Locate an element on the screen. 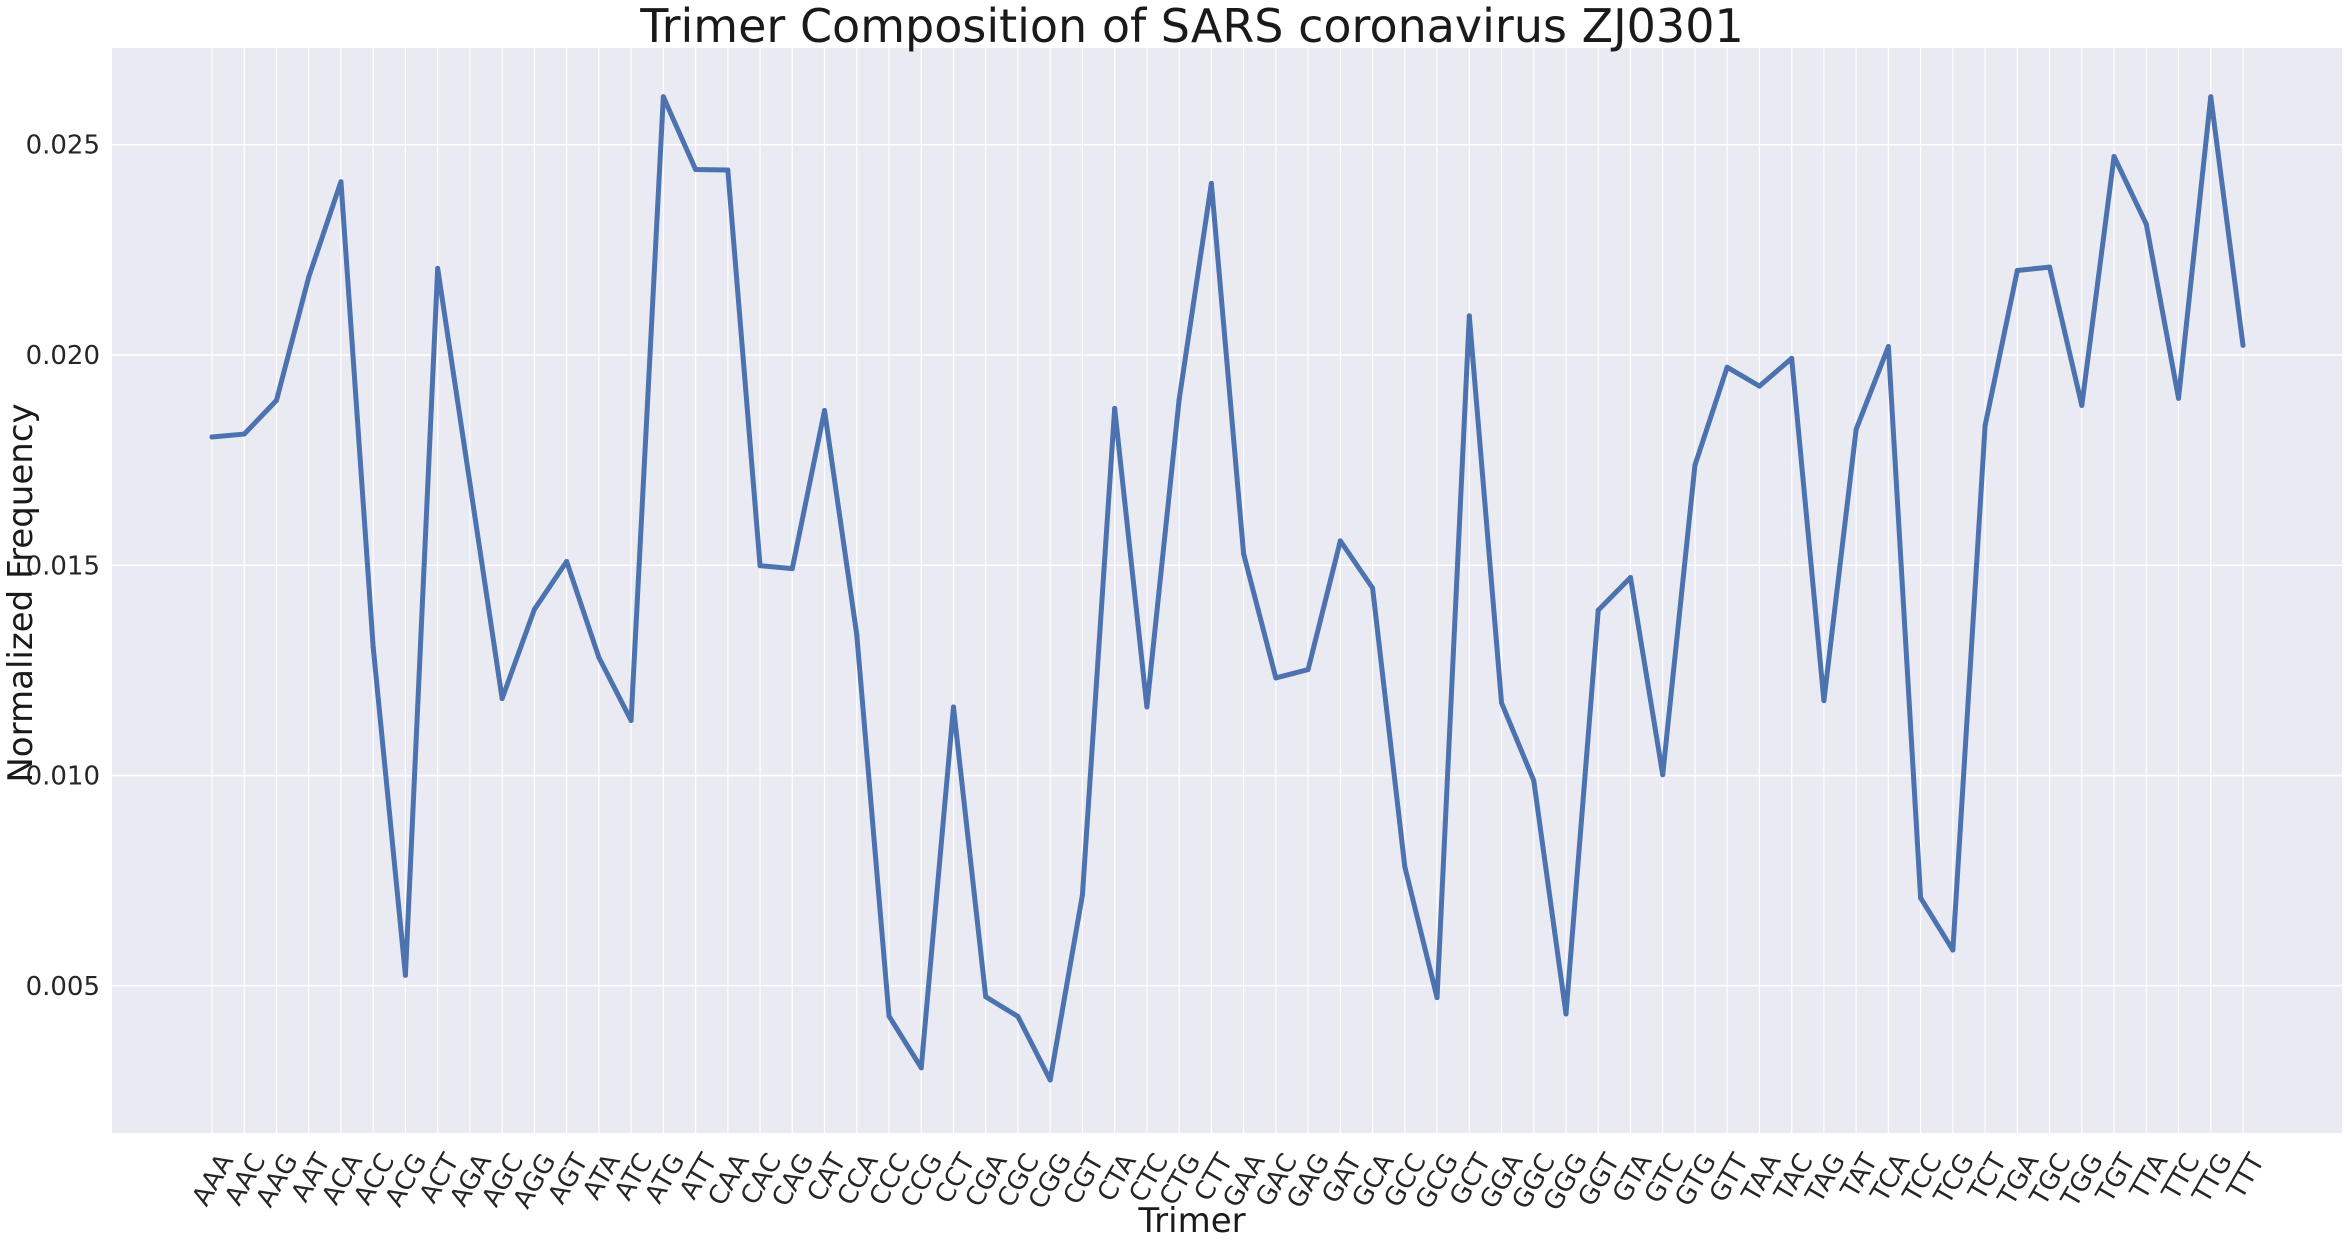 The image size is (2349, 1244). data-point-TCC is located at coordinates (1921, 898).